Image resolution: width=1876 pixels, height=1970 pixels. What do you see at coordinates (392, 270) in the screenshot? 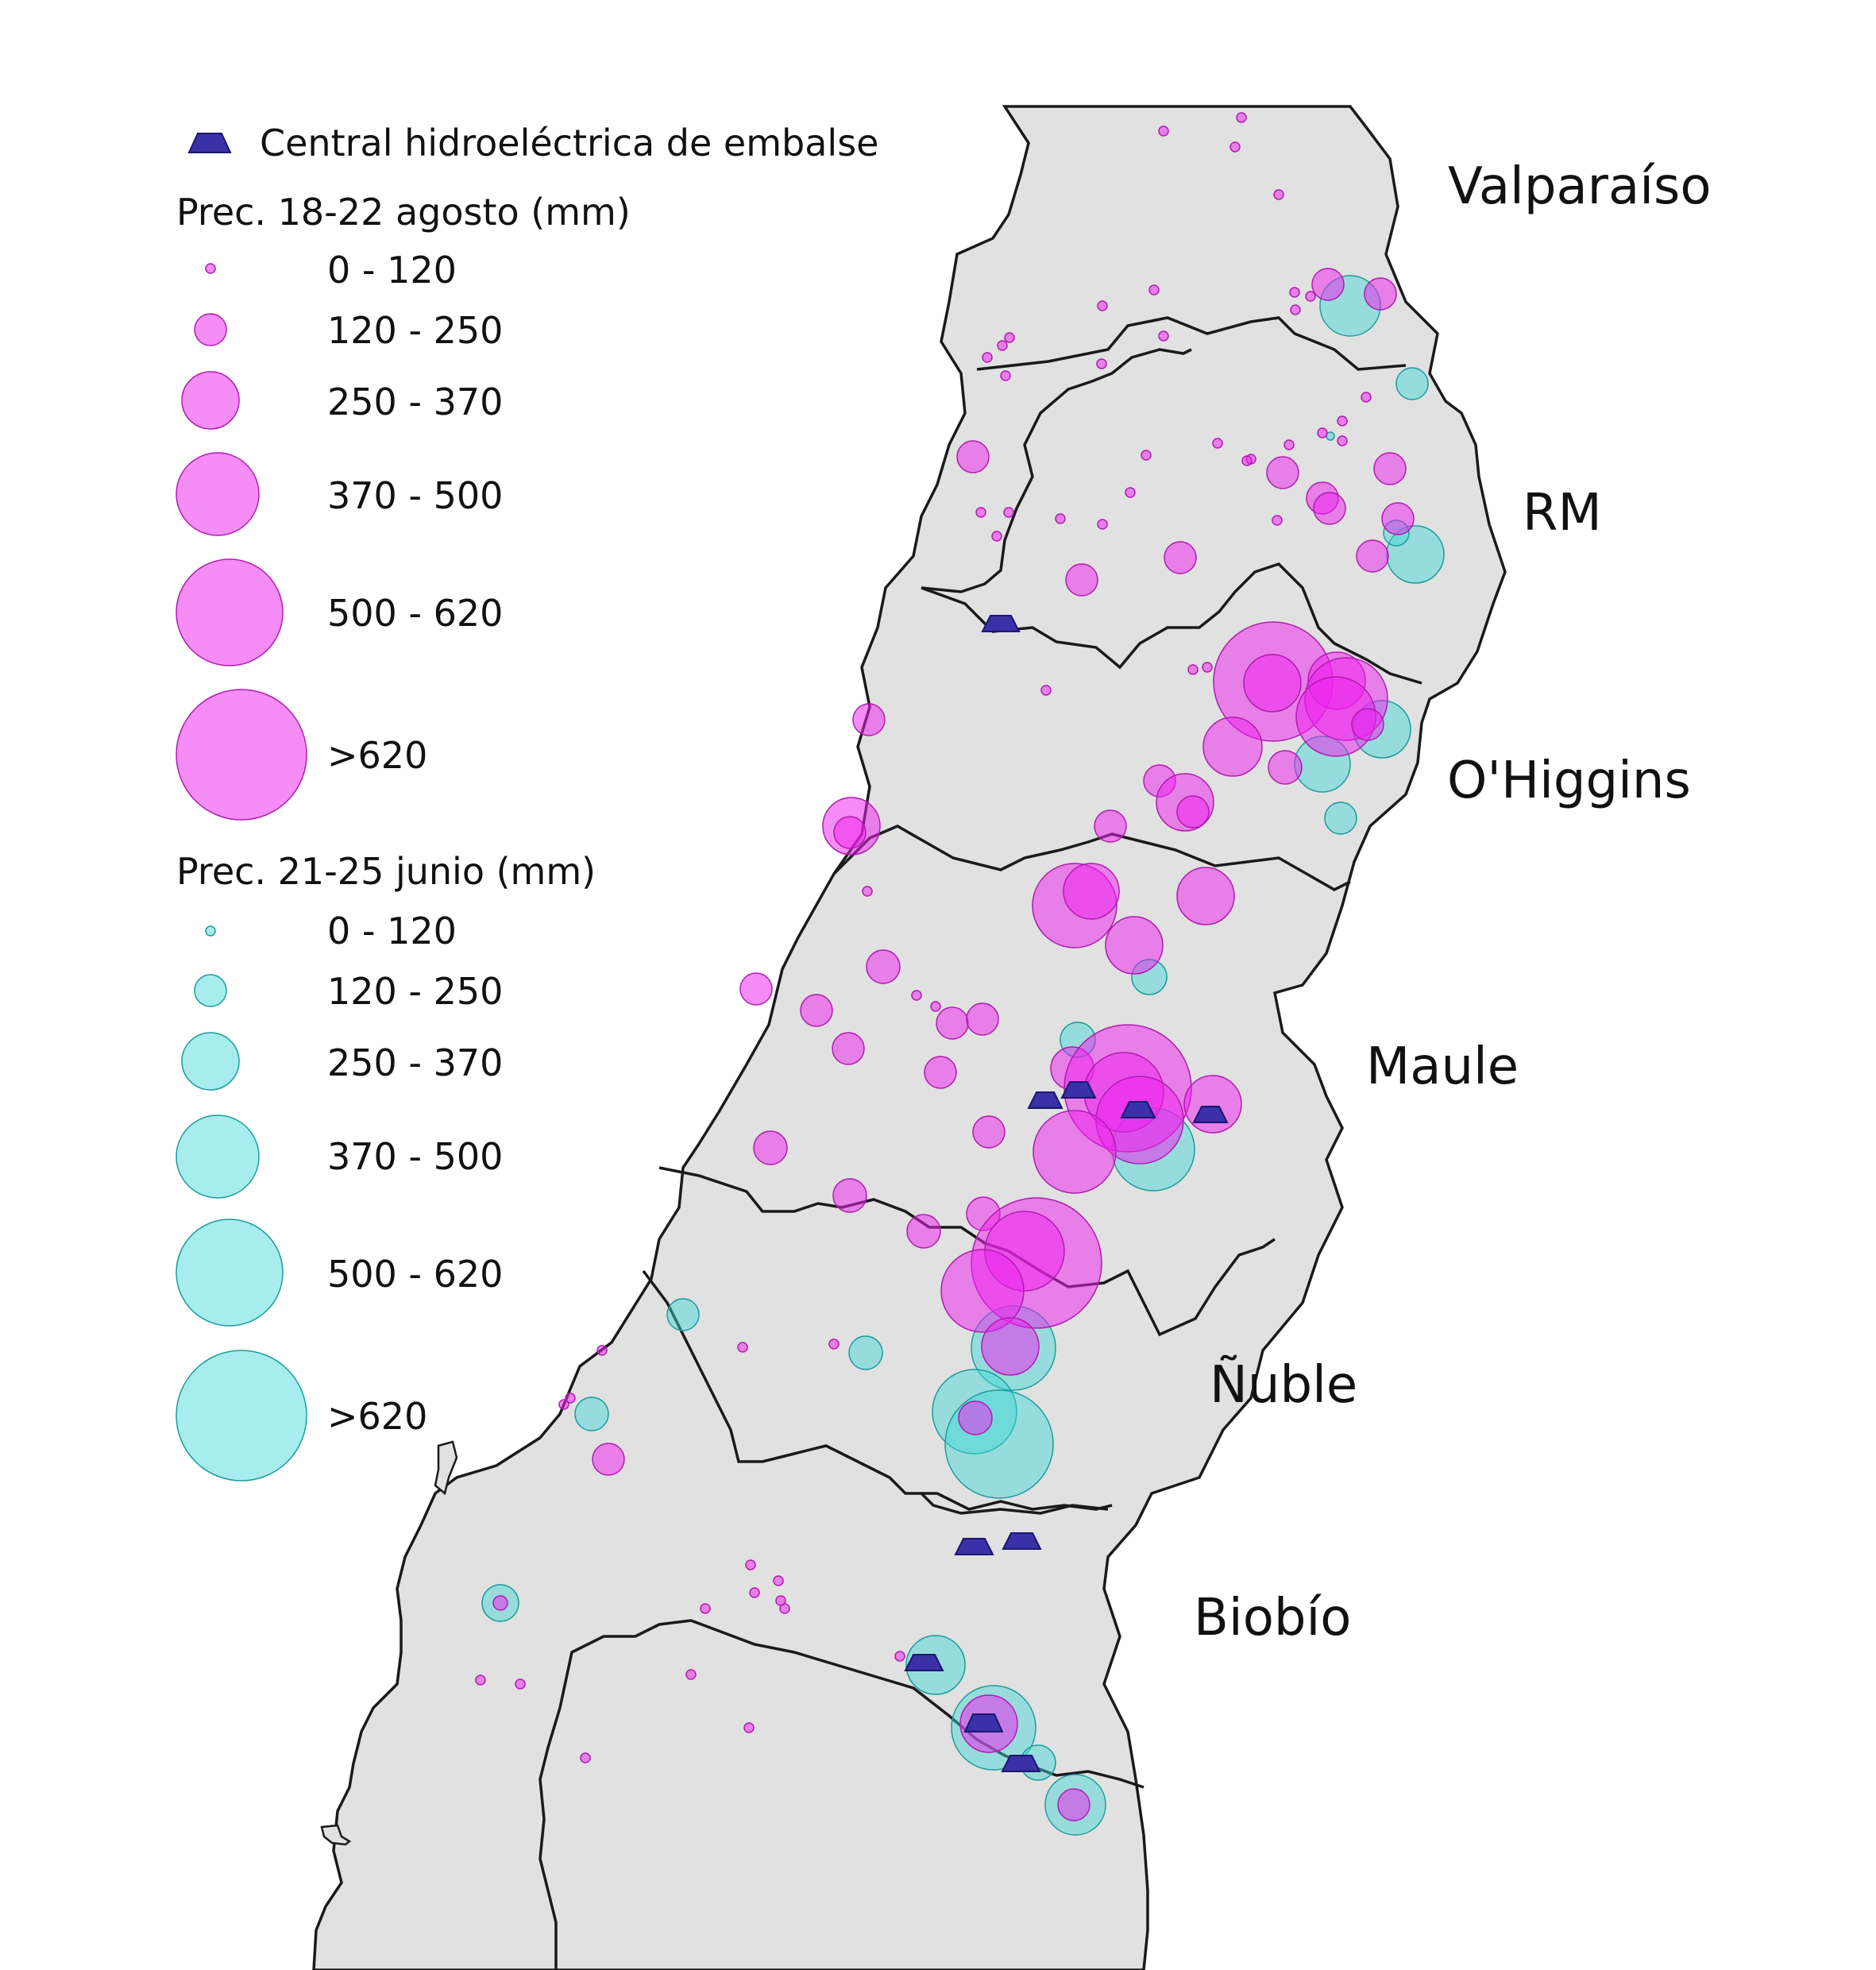
I see `legend-august-class: 0 - 120` at bounding box center [392, 270].